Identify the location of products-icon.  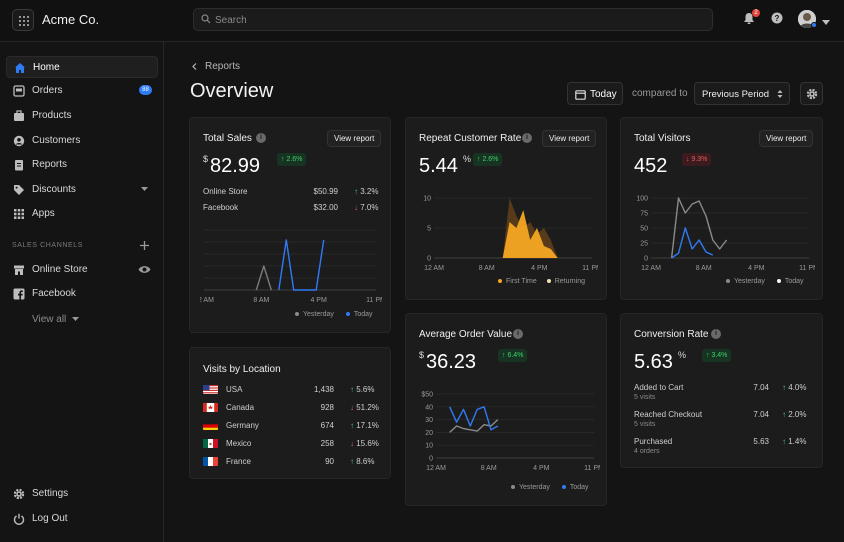
(19, 115).